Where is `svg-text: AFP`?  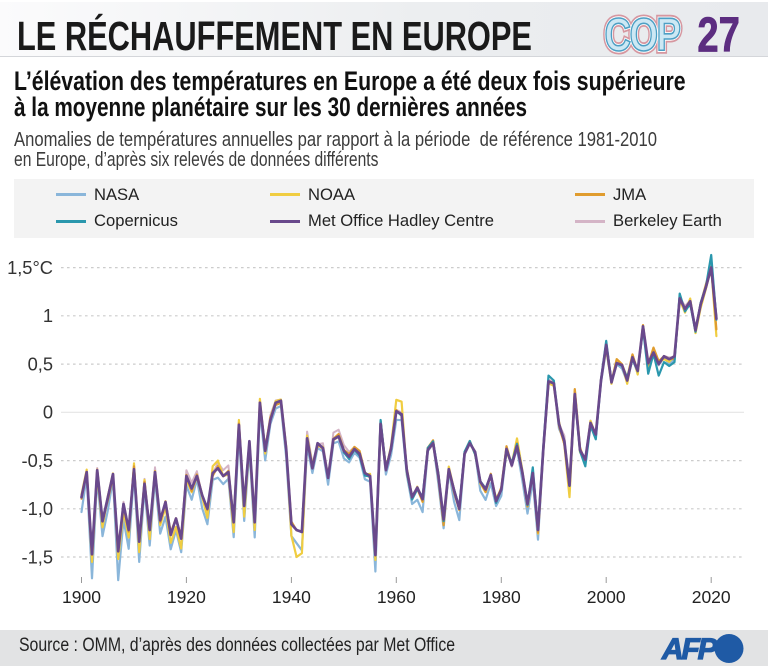 svg-text: AFP is located at coordinates (690, 649).